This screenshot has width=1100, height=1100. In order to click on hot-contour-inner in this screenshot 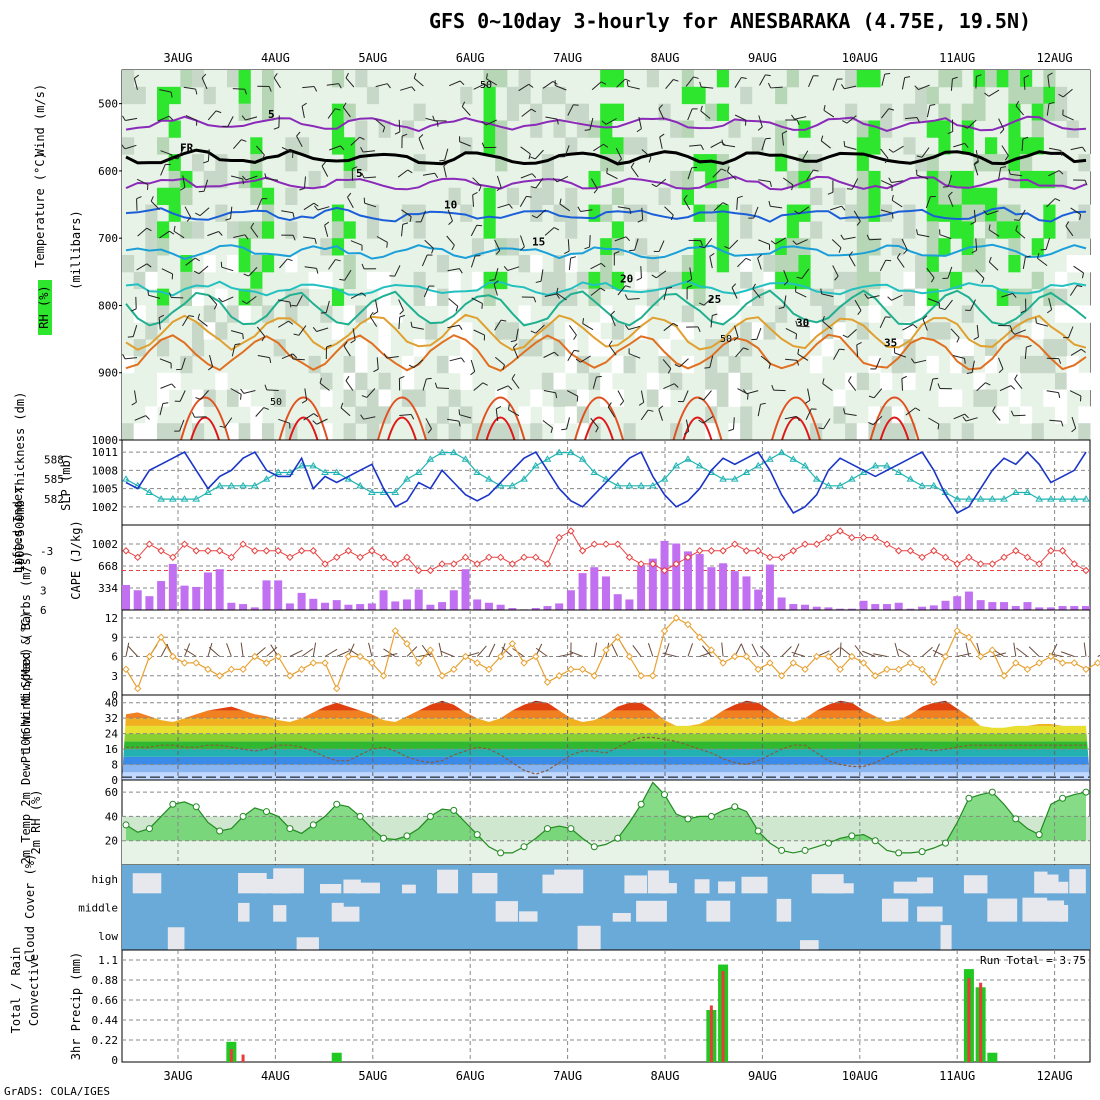, I will do `click(599, 428)`.